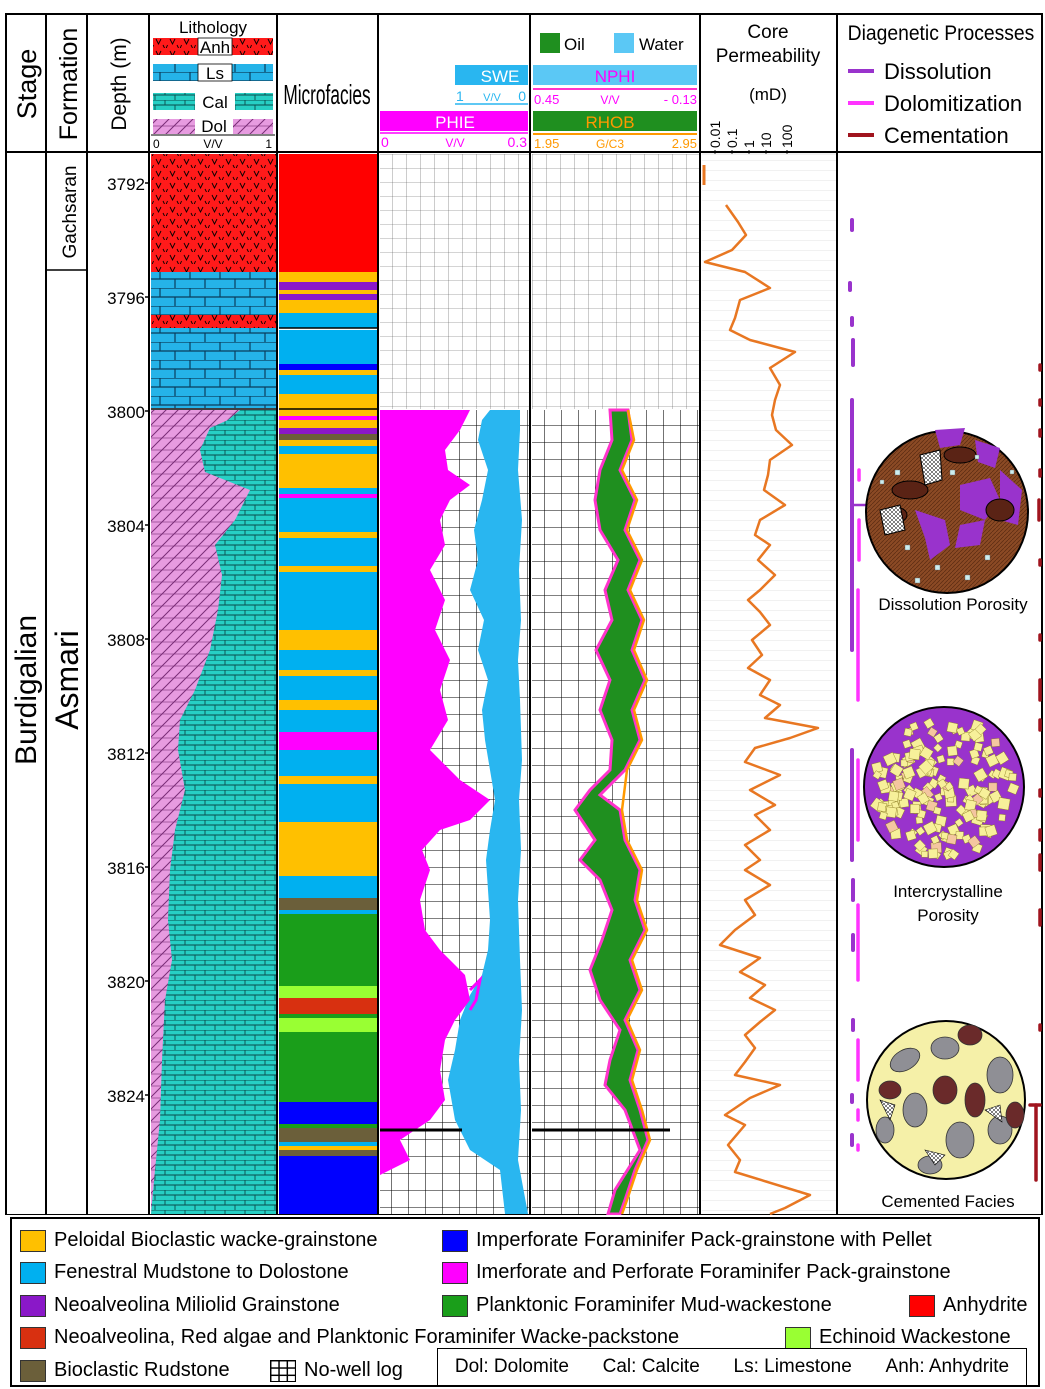 Image resolution: width=1045 pixels, height=1389 pixels. What do you see at coordinates (915, 1337) in the screenshot?
I see `legend-label: Echinoid Wackestone` at bounding box center [915, 1337].